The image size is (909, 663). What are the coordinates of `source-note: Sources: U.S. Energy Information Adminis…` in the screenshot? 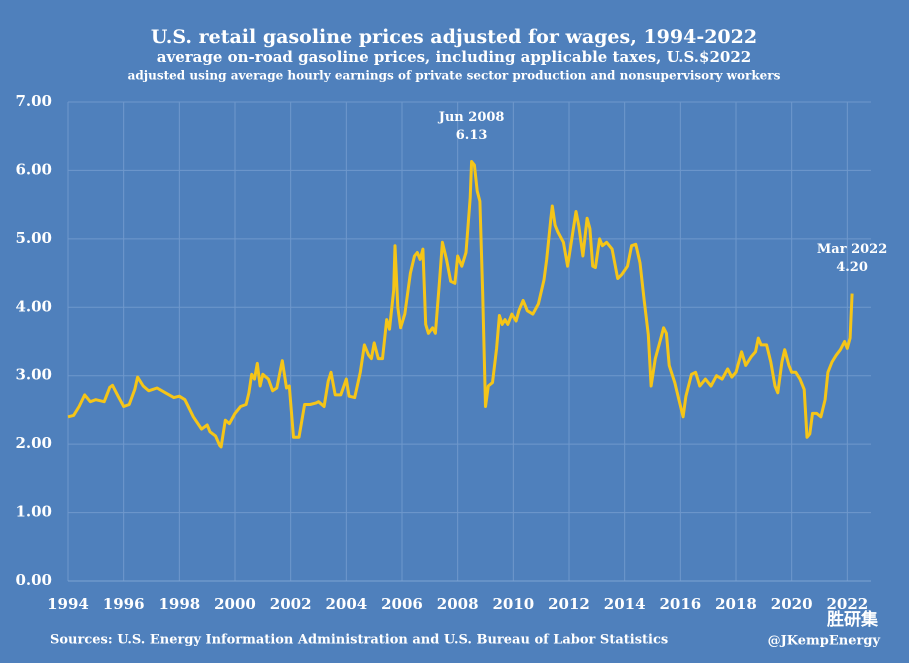 It's located at (359, 640).